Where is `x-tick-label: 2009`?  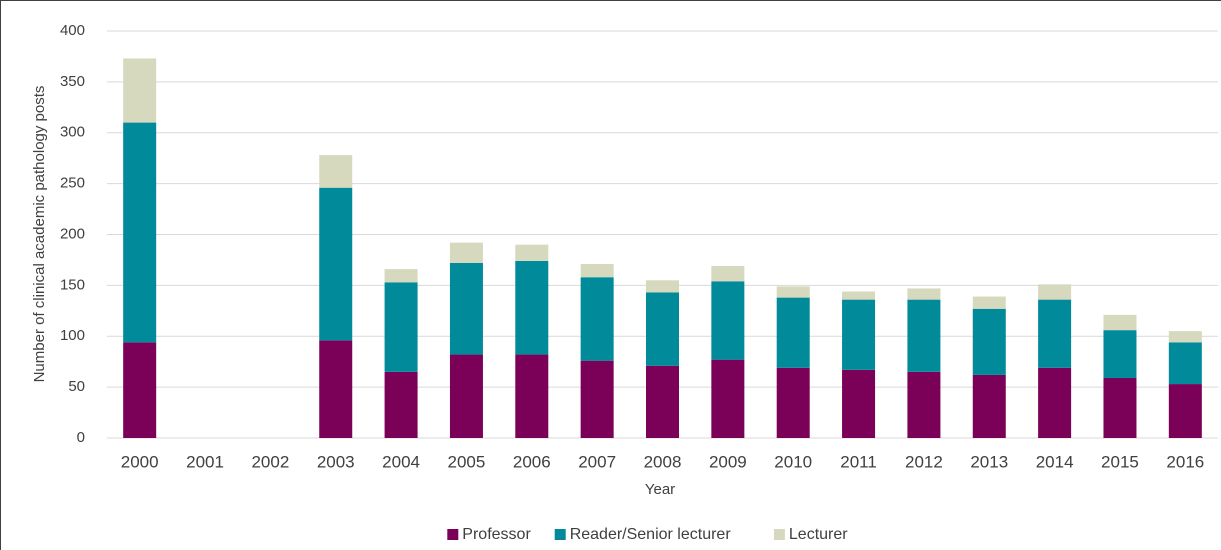 x-tick-label: 2009 is located at coordinates (728, 461).